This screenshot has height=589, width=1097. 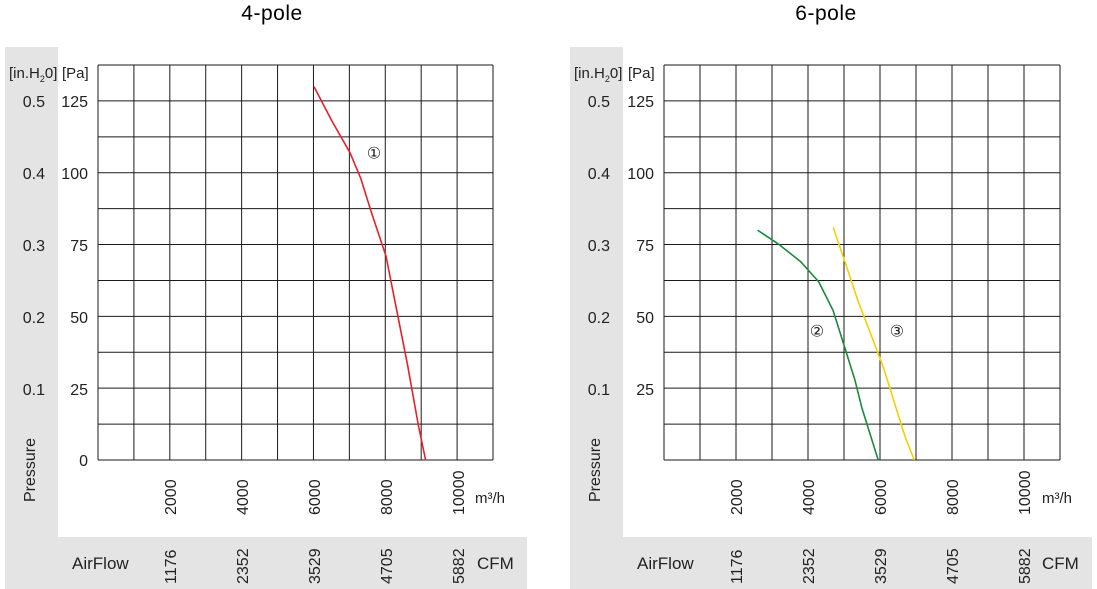 What do you see at coordinates (825, 13) in the screenshot?
I see `chart-title: 6-pole` at bounding box center [825, 13].